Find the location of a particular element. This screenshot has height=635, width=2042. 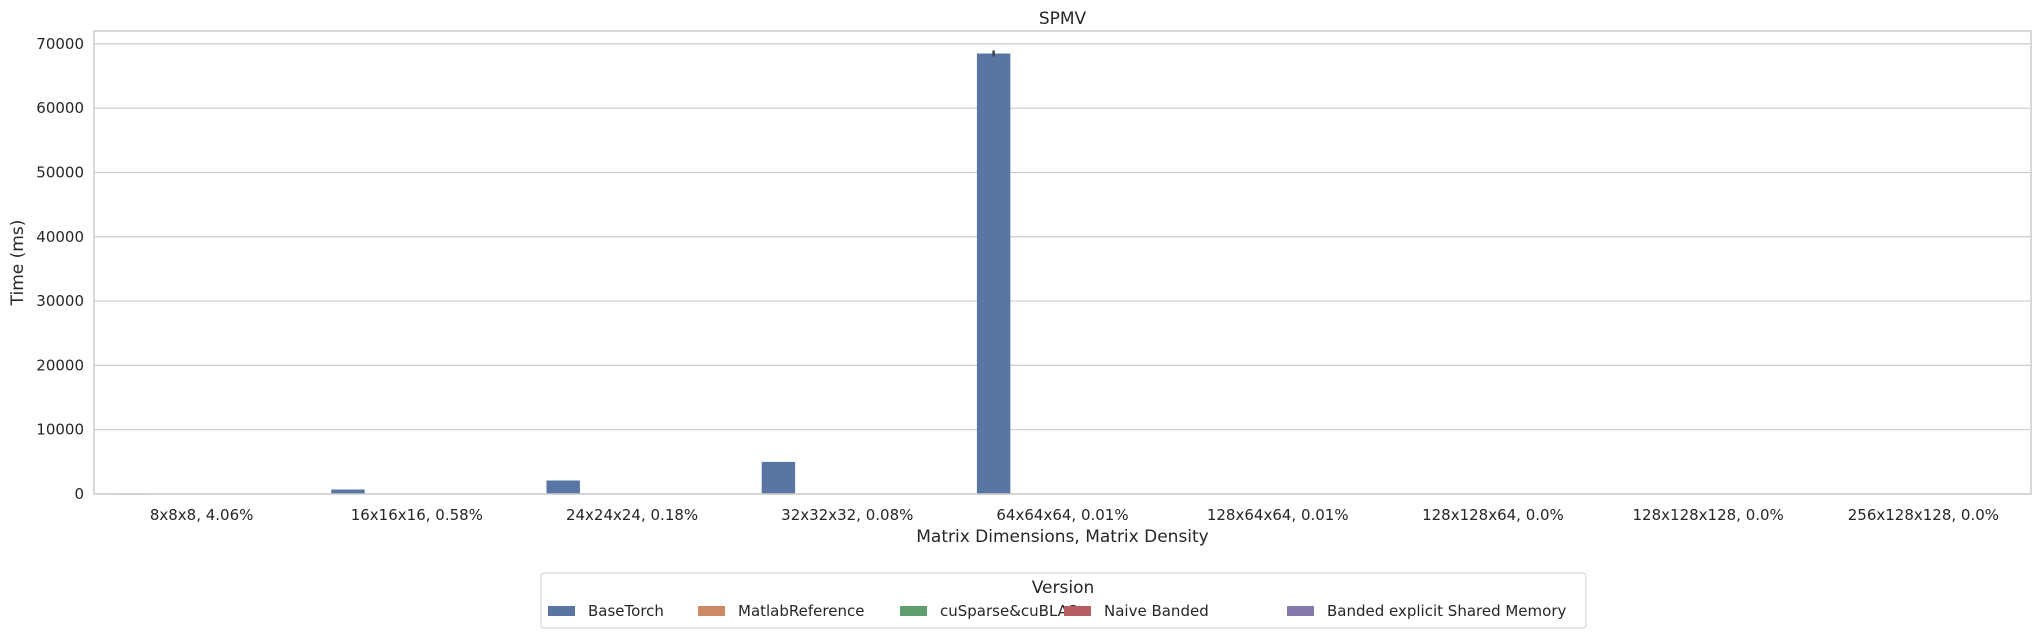

legend-label: BaseTorch is located at coordinates (626, 611).